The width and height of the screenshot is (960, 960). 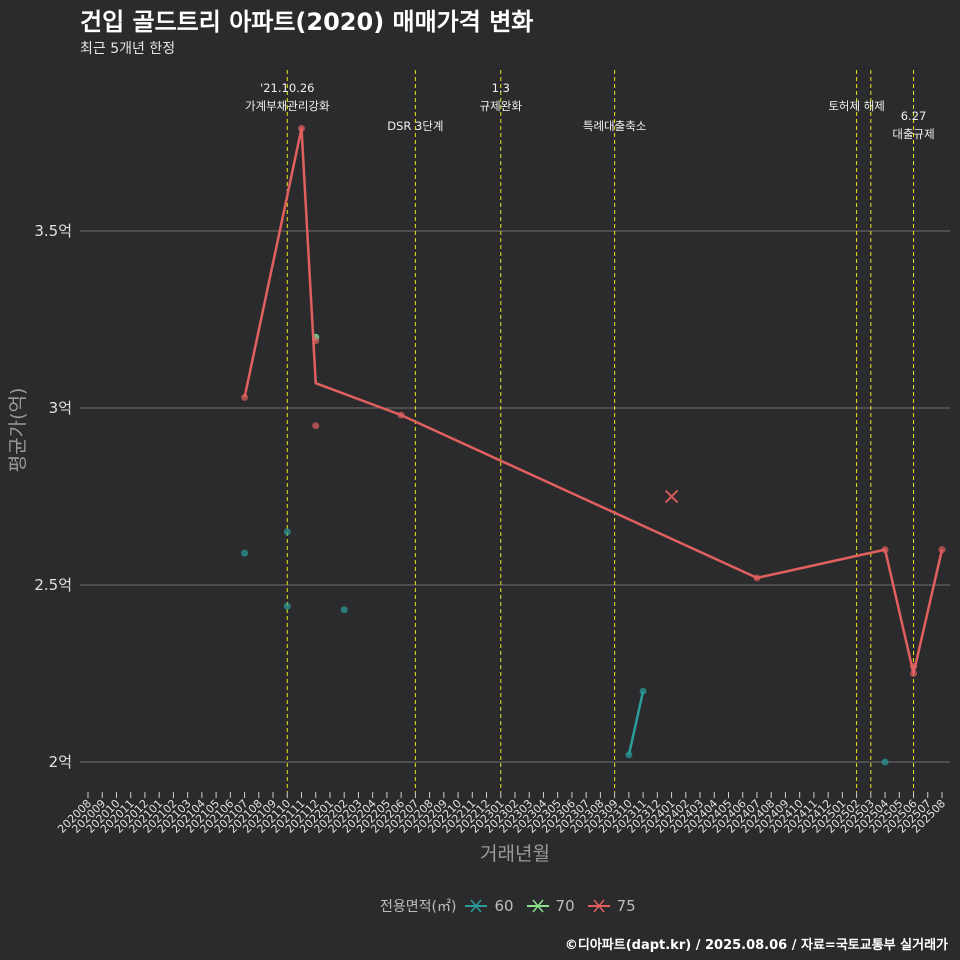 What do you see at coordinates (550, 906) in the screenshot?
I see `legend-item-70: 70` at bounding box center [550, 906].